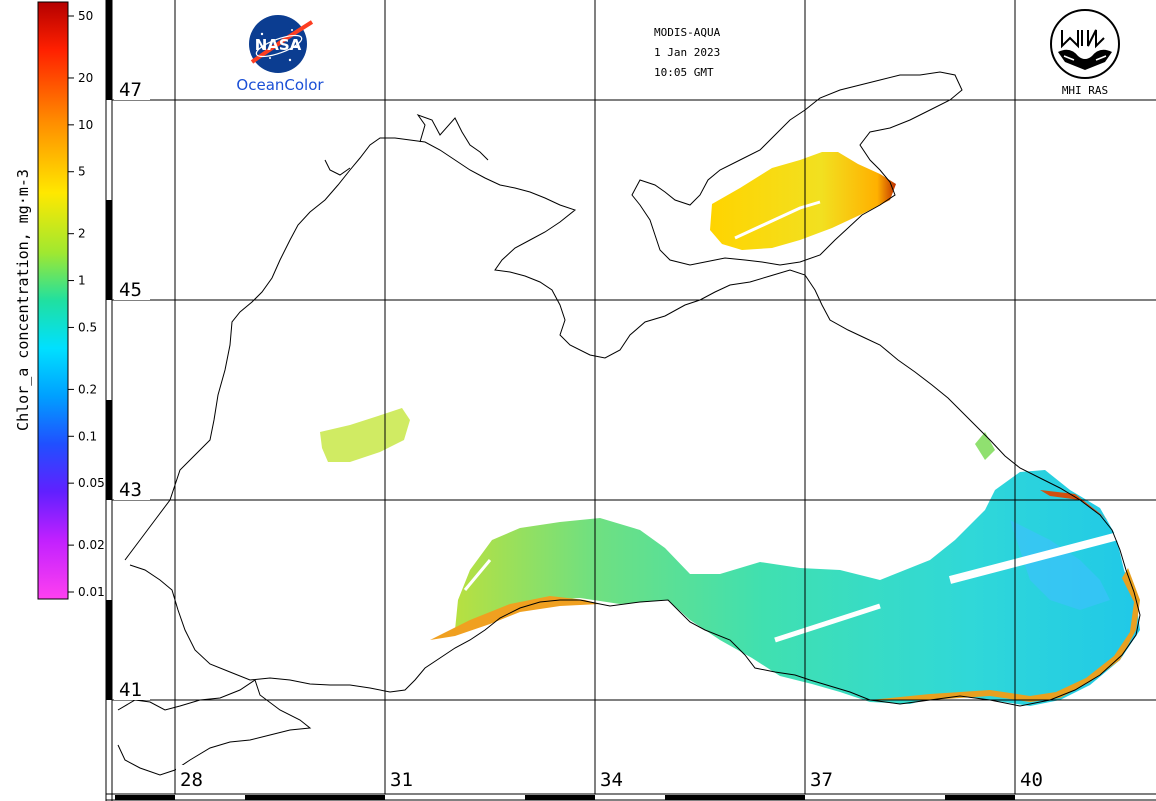  Describe the element at coordinates (85, 125) in the screenshot. I see `colorbar-tick-label: 10` at that location.